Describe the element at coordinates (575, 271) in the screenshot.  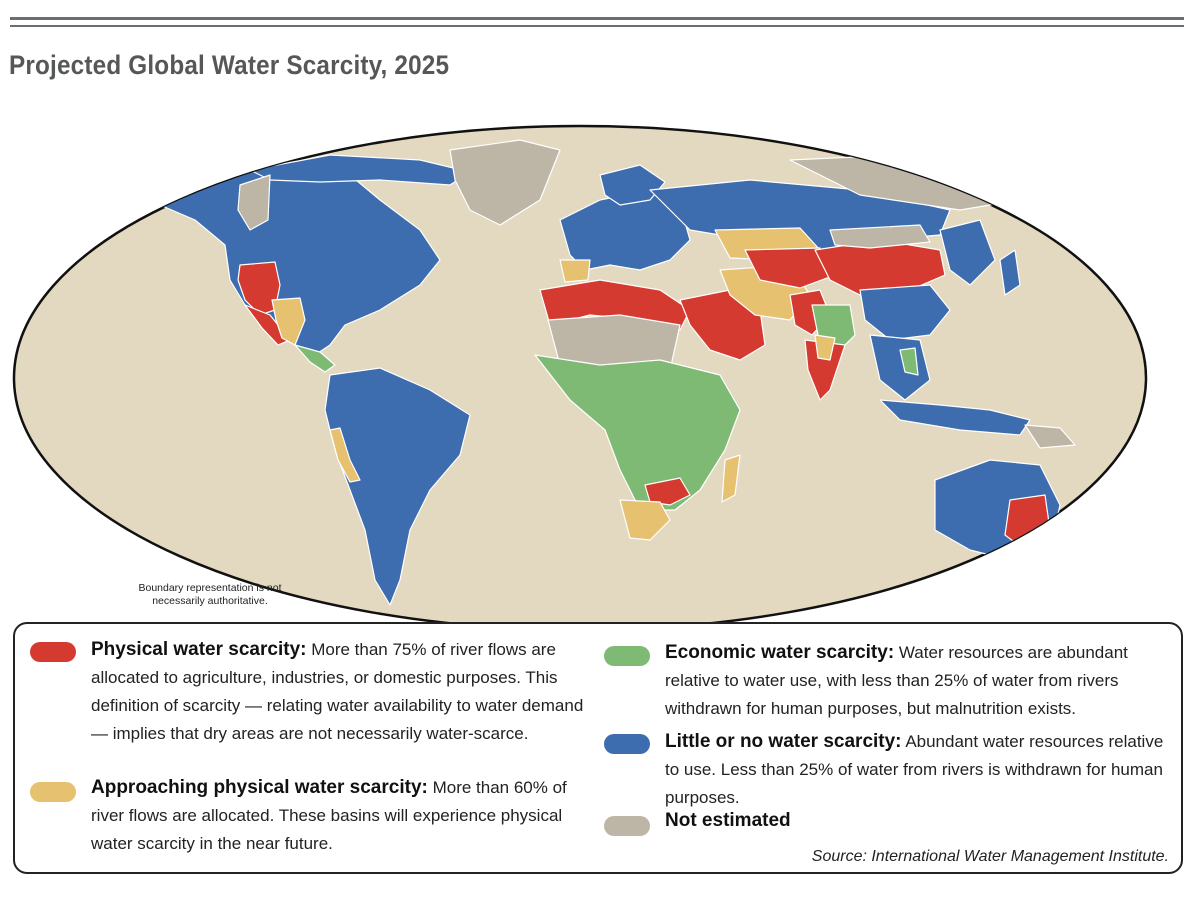
I see `region-iberia` at that location.